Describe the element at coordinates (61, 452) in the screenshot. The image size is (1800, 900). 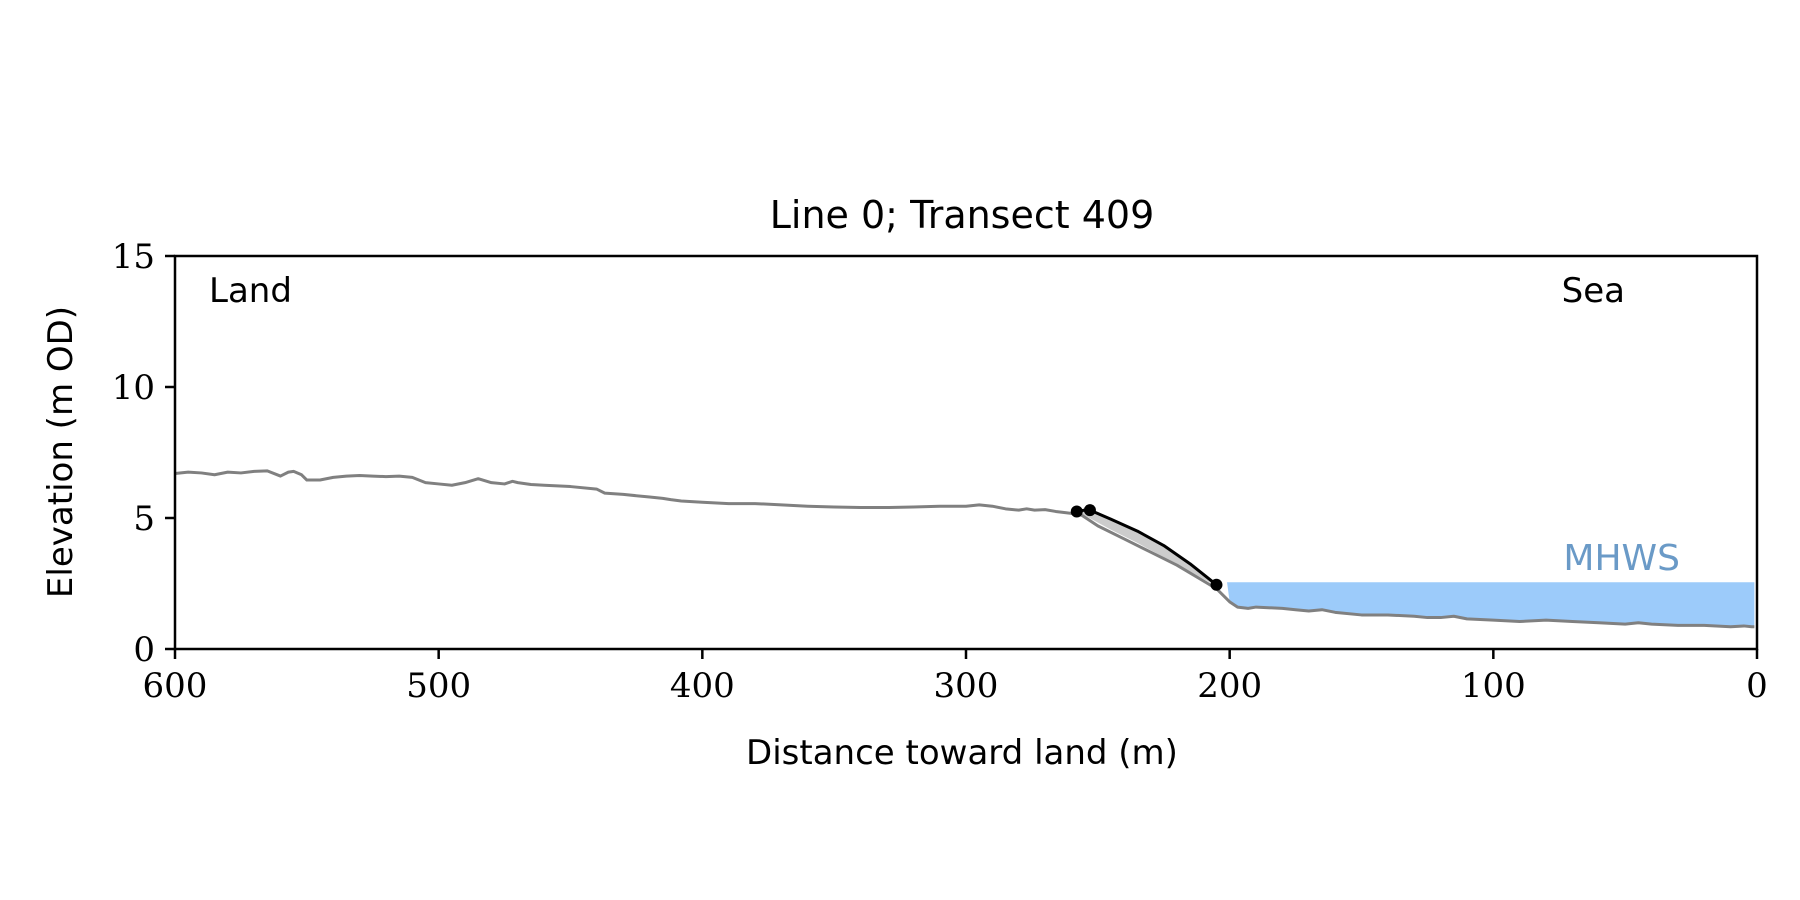
I see `y-axis-label: Elevation (m OD)` at that location.